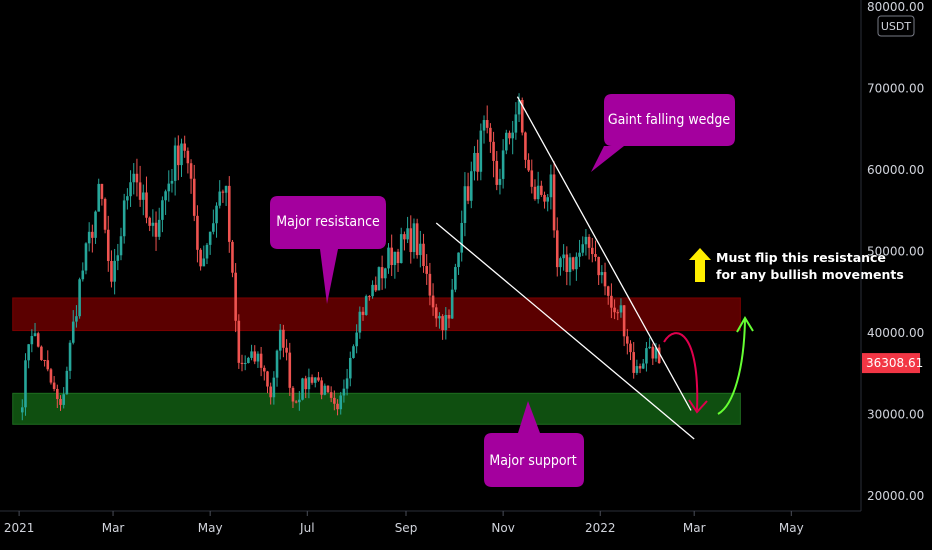  Describe the element at coordinates (895, 415) in the screenshot. I see `y-tick-label: 30000.00` at that location.